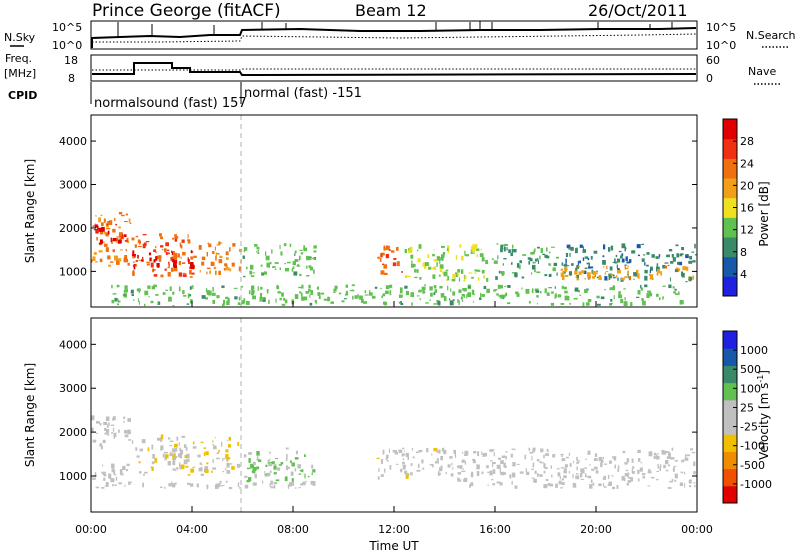 The height and width of the screenshot is (554, 800). Describe the element at coordinates (747, 141) in the screenshot. I see `colorbar-tick-label: 28` at that location.